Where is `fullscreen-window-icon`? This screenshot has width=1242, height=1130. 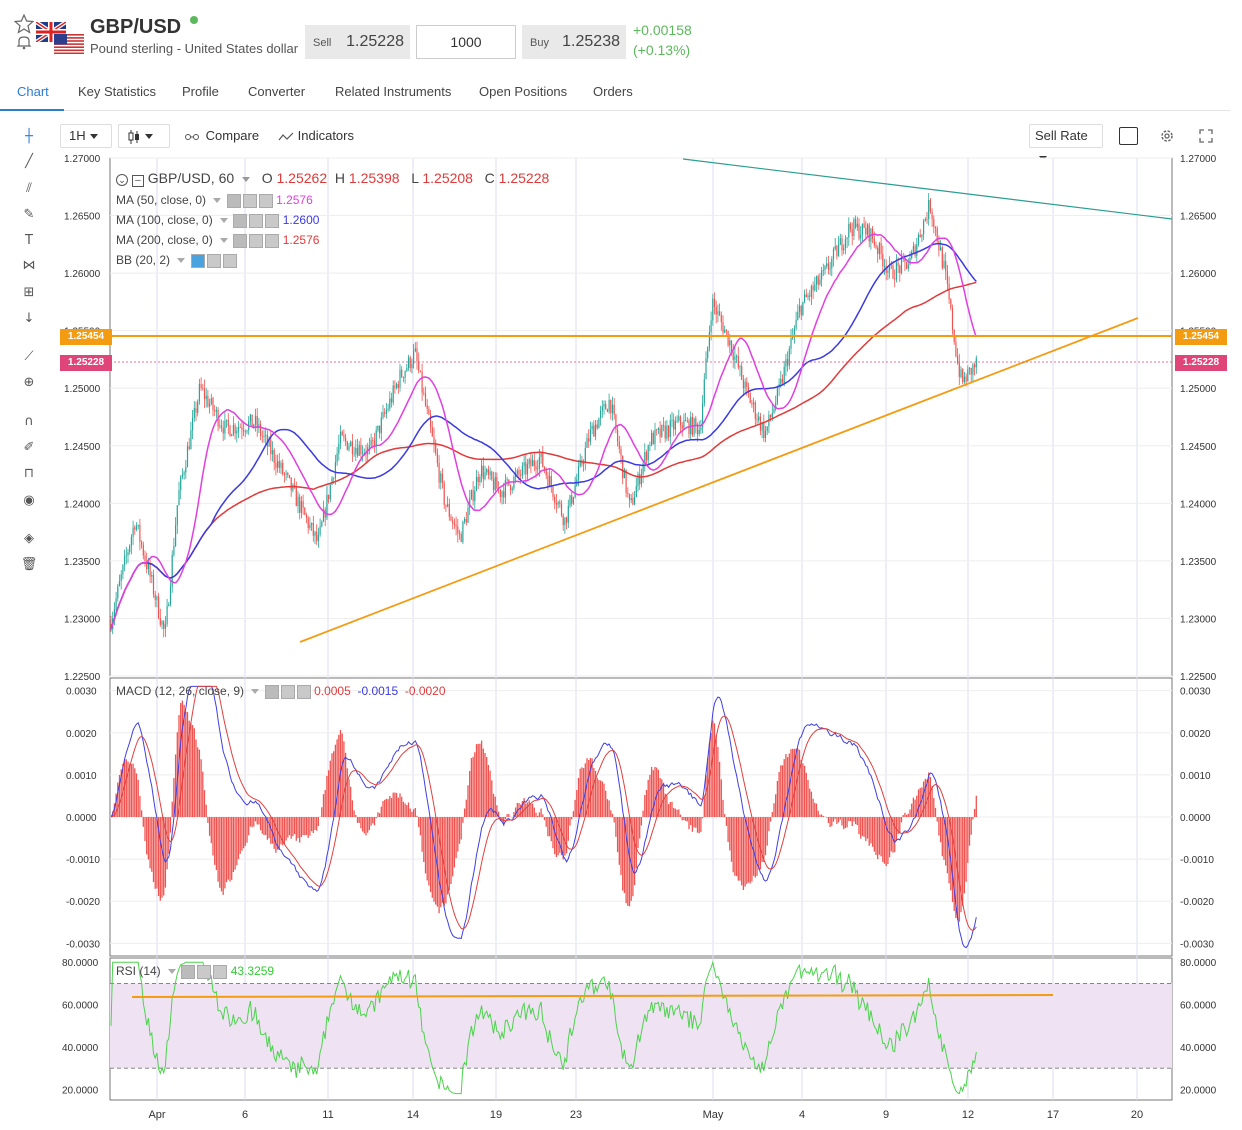 fullscreen-window-icon is located at coordinates (1128, 136).